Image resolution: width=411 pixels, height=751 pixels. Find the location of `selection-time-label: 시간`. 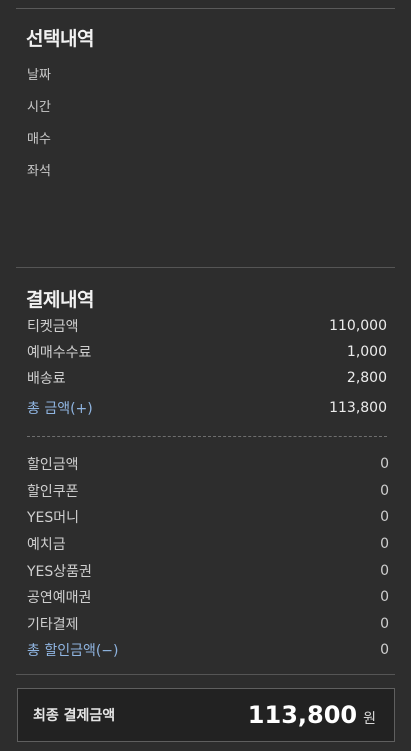

selection-time-label: 시간 is located at coordinates (39, 107).